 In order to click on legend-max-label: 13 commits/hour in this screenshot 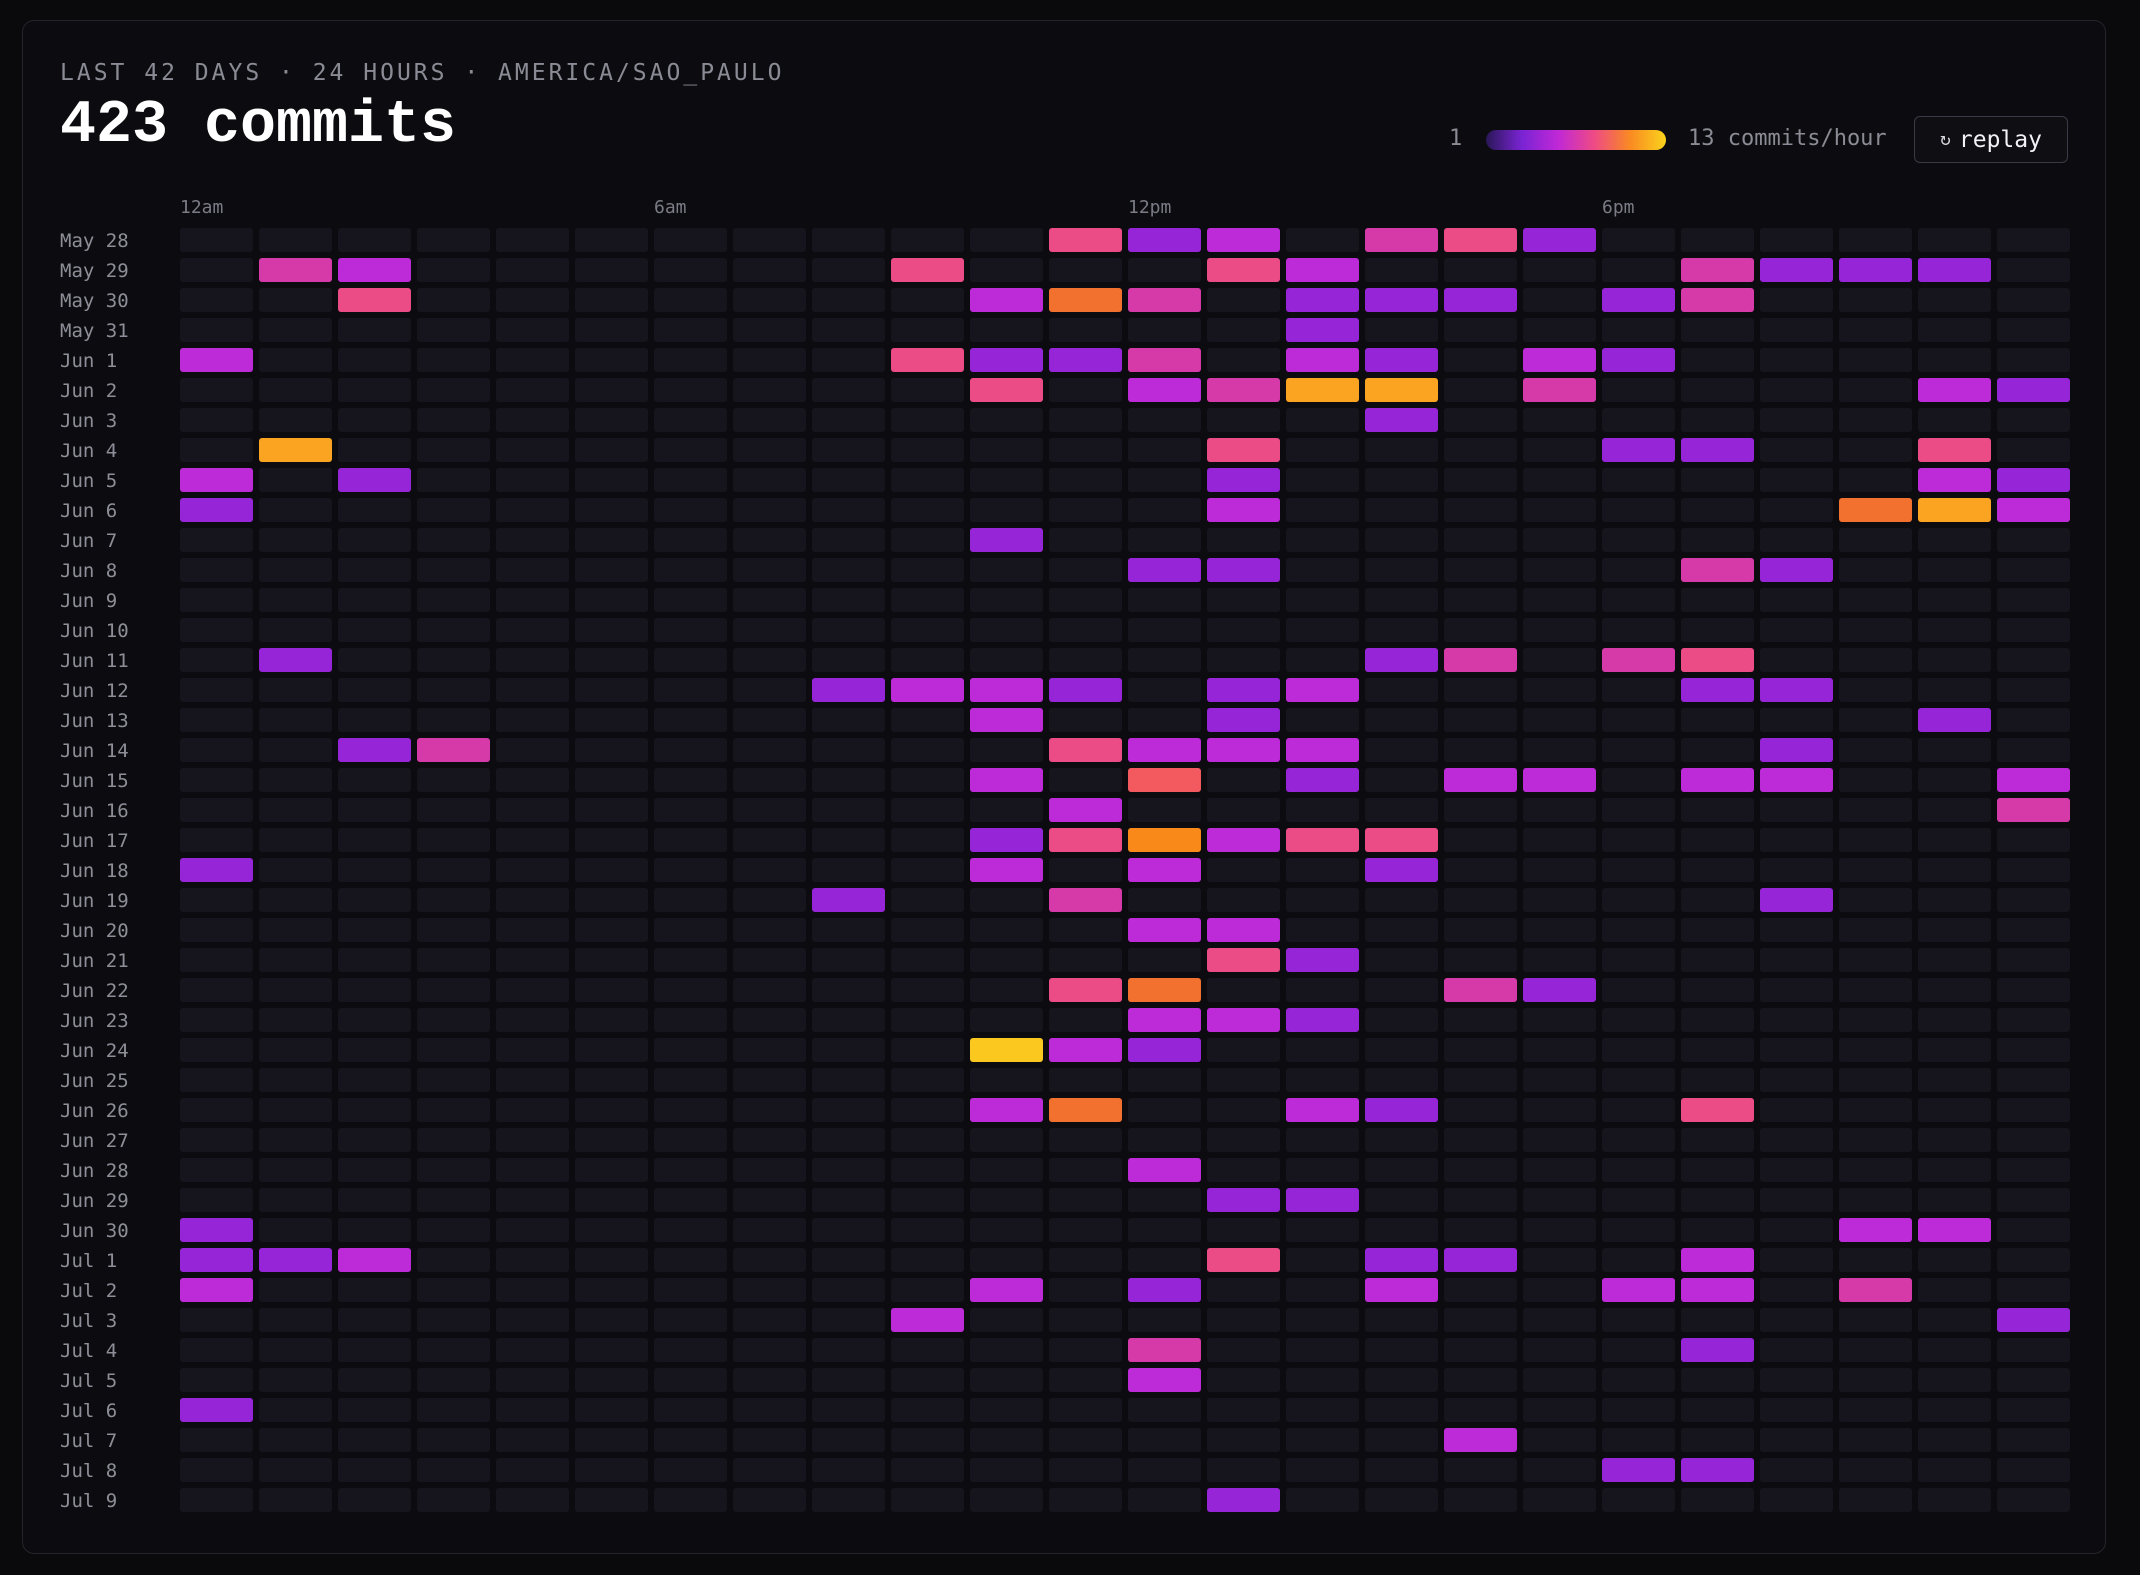, I will do `click(1787, 138)`.